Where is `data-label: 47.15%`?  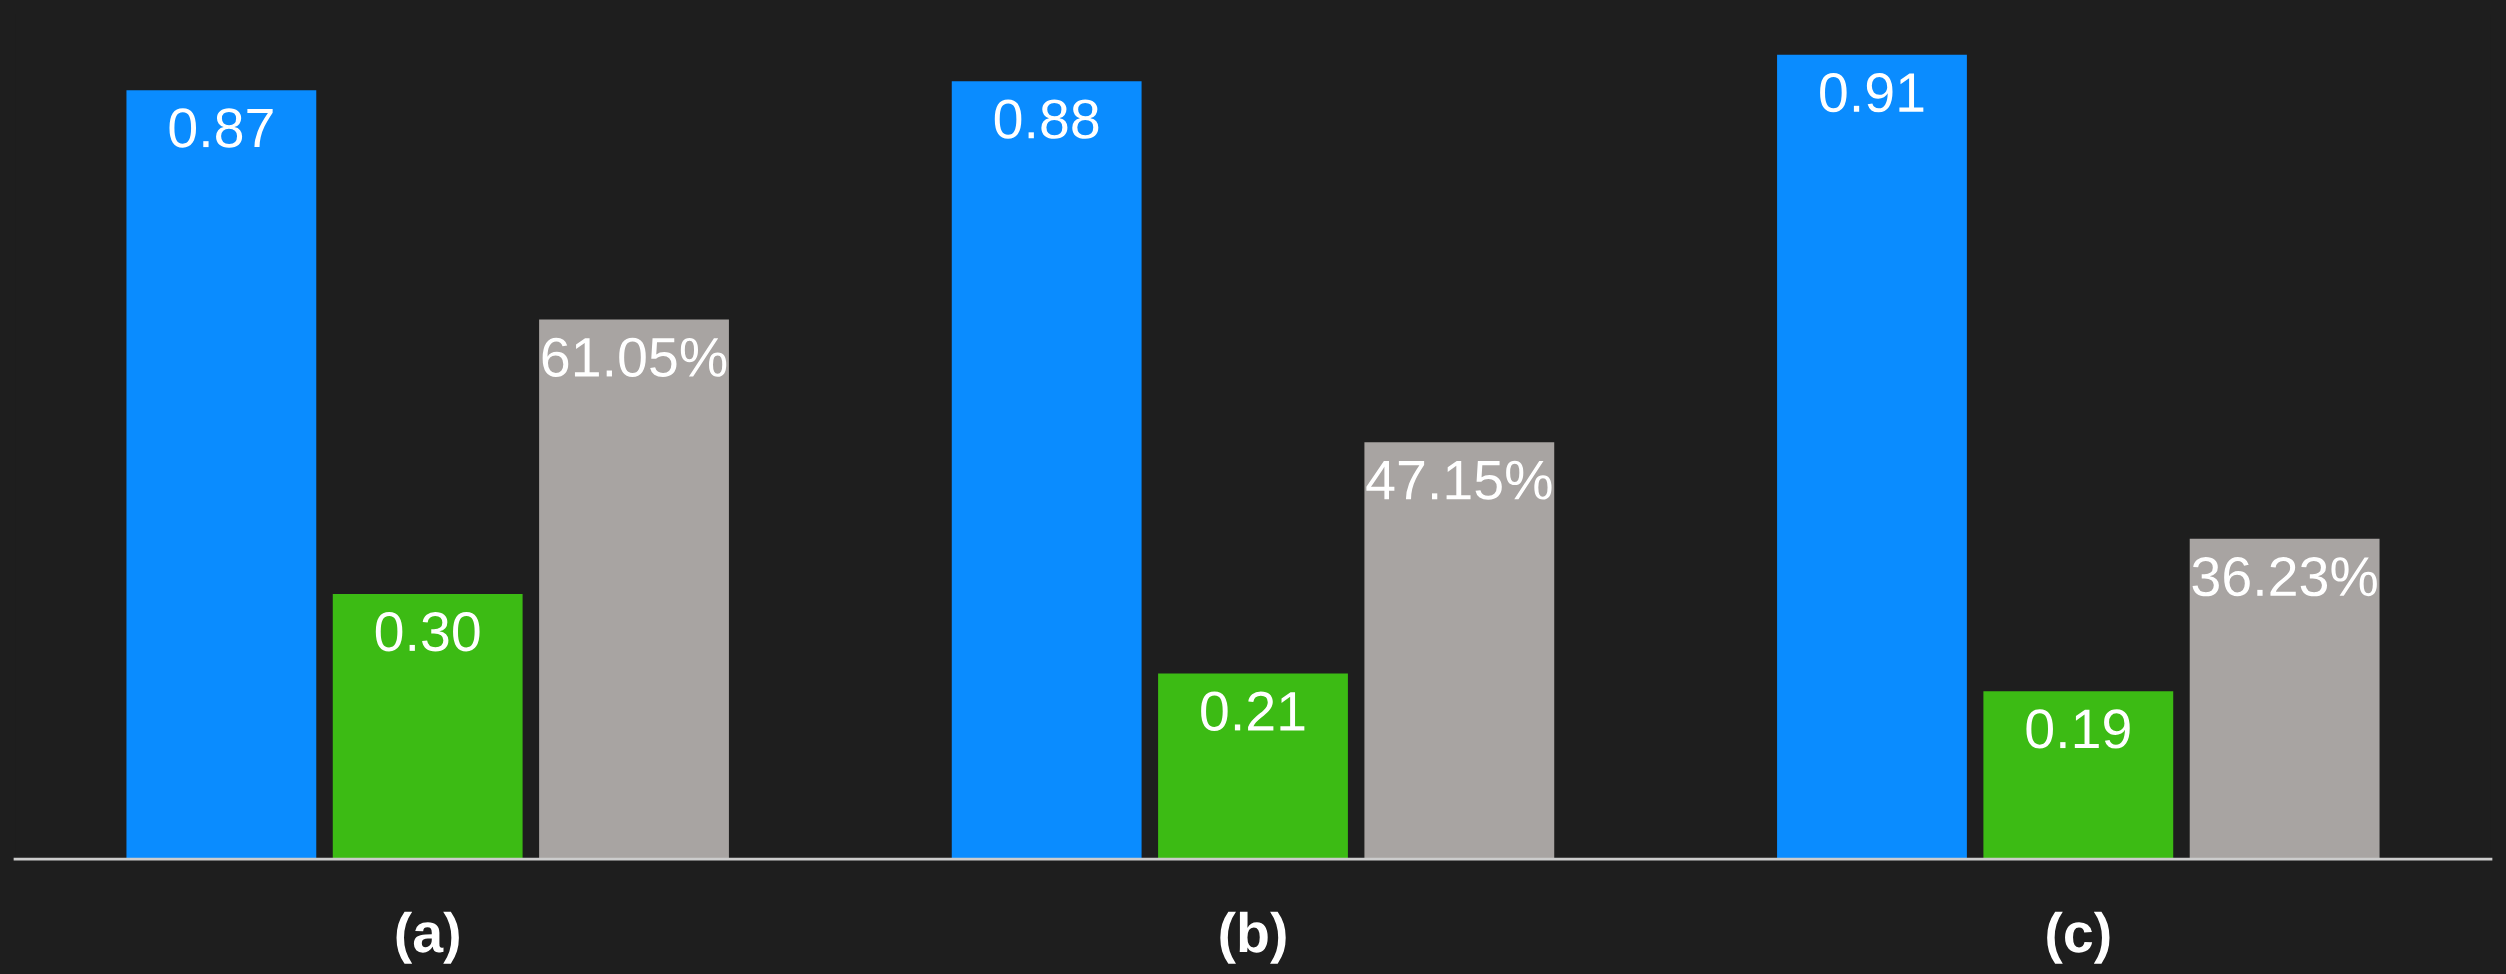 data-label: 47.15% is located at coordinates (1459, 480).